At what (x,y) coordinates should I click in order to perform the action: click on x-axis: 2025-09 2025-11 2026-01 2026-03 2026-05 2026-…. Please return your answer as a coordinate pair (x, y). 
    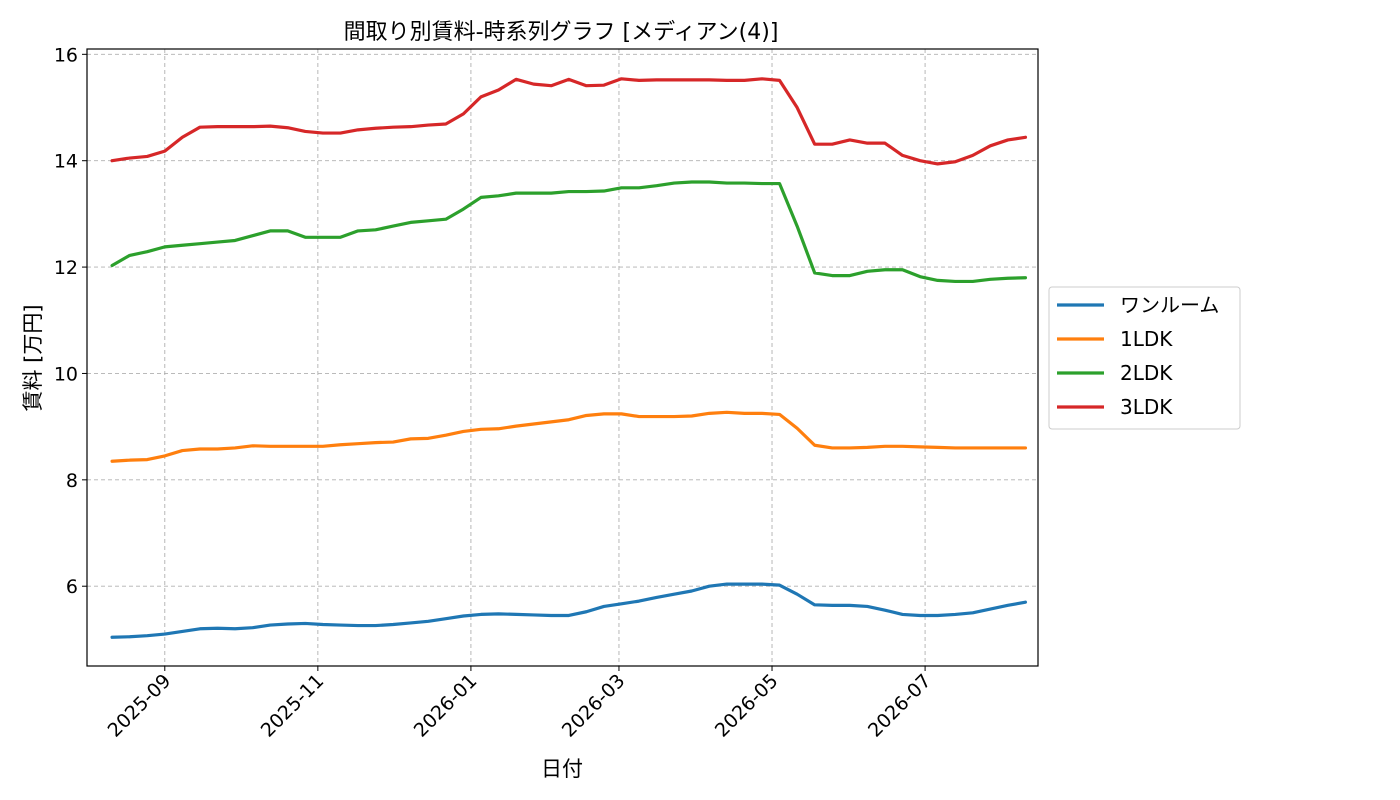
    Looking at the image, I should click on (520, 704).